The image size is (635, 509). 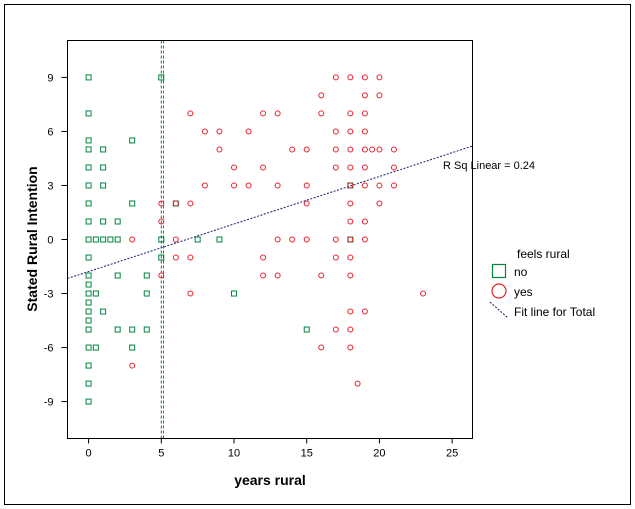 What do you see at coordinates (499, 310) in the screenshot?
I see `legend-marker-fit-line` at bounding box center [499, 310].